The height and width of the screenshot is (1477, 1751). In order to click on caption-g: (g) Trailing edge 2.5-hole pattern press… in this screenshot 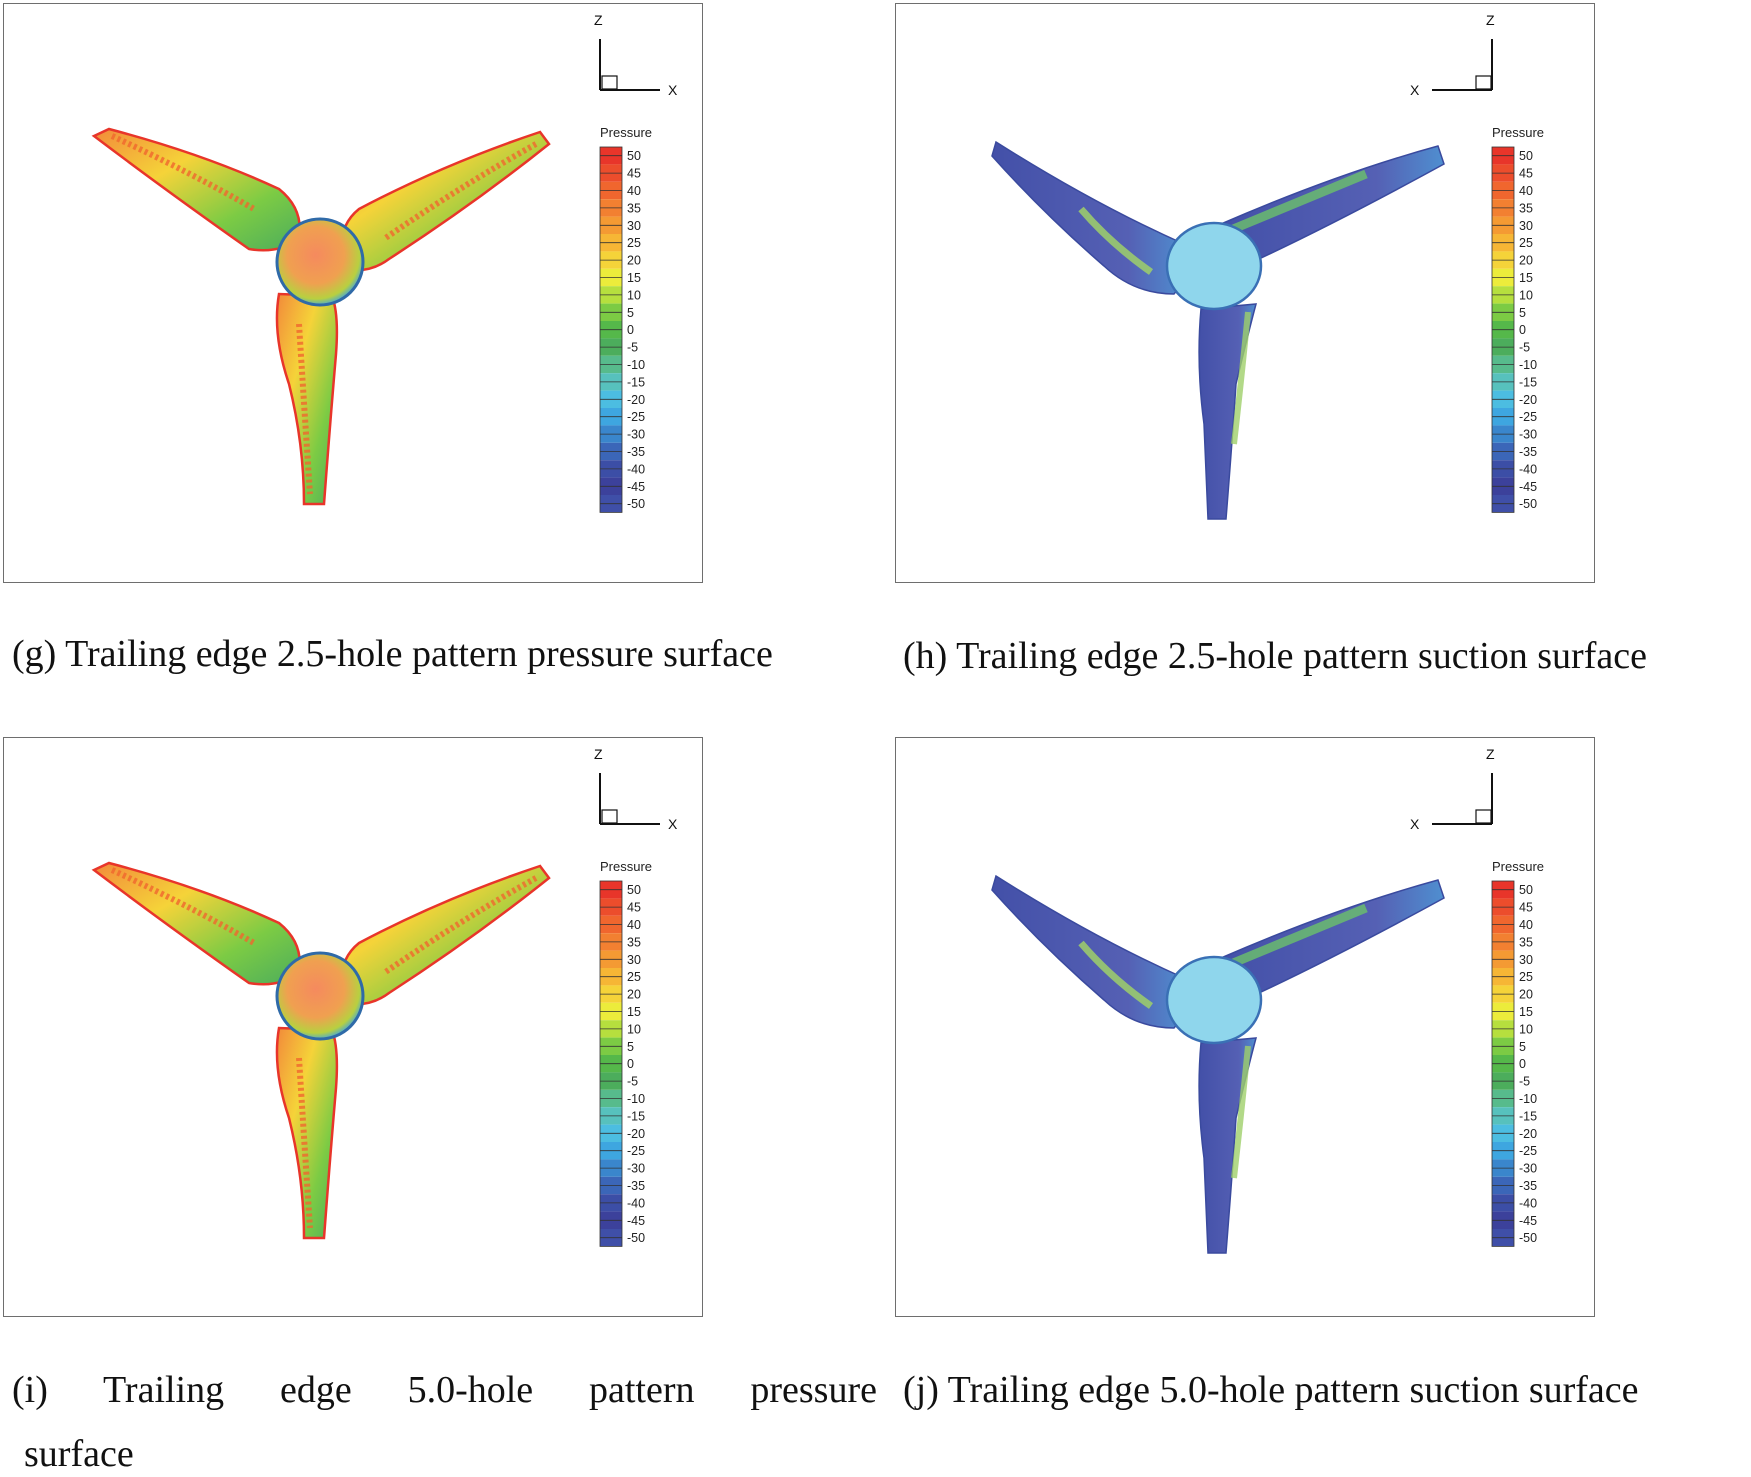, I will do `click(392, 654)`.